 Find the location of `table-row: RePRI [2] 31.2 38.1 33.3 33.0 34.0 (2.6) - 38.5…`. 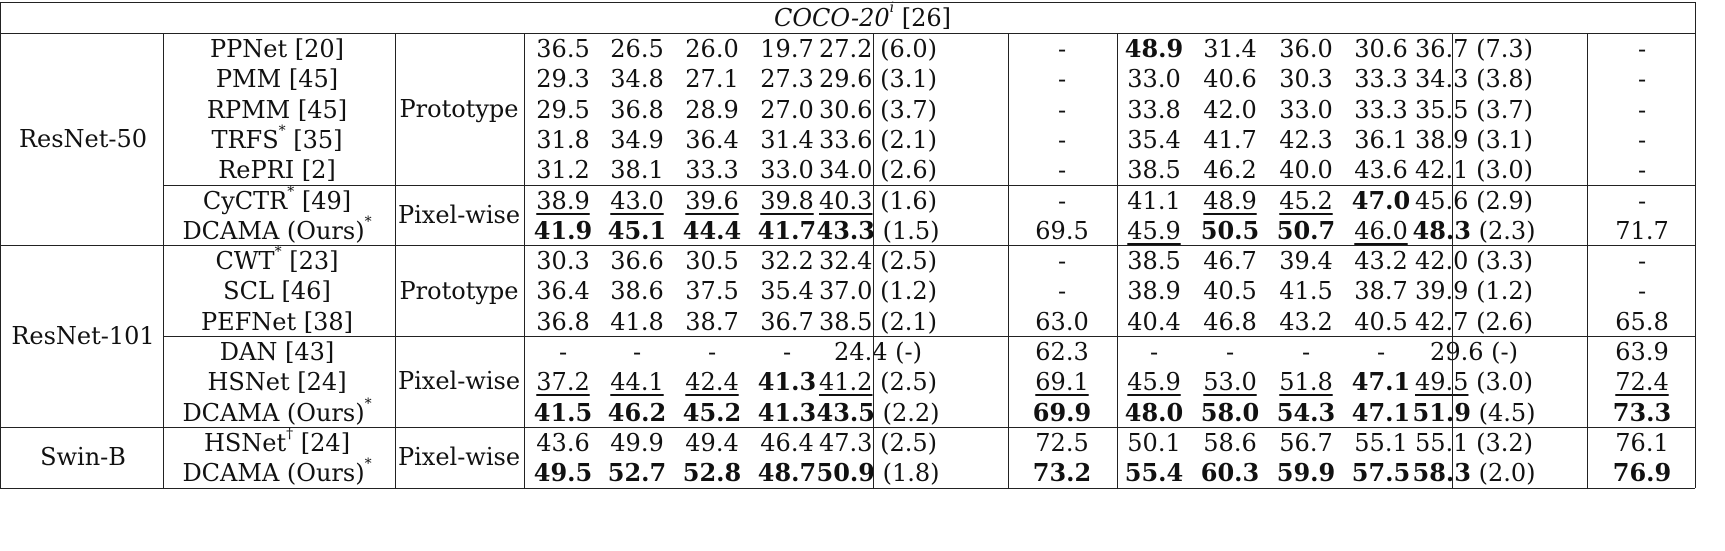

table-row: RePRI [2] 31.2 38.1 33.3 33.0 34.0 (2.6) - 38.5… is located at coordinates (862, 169).